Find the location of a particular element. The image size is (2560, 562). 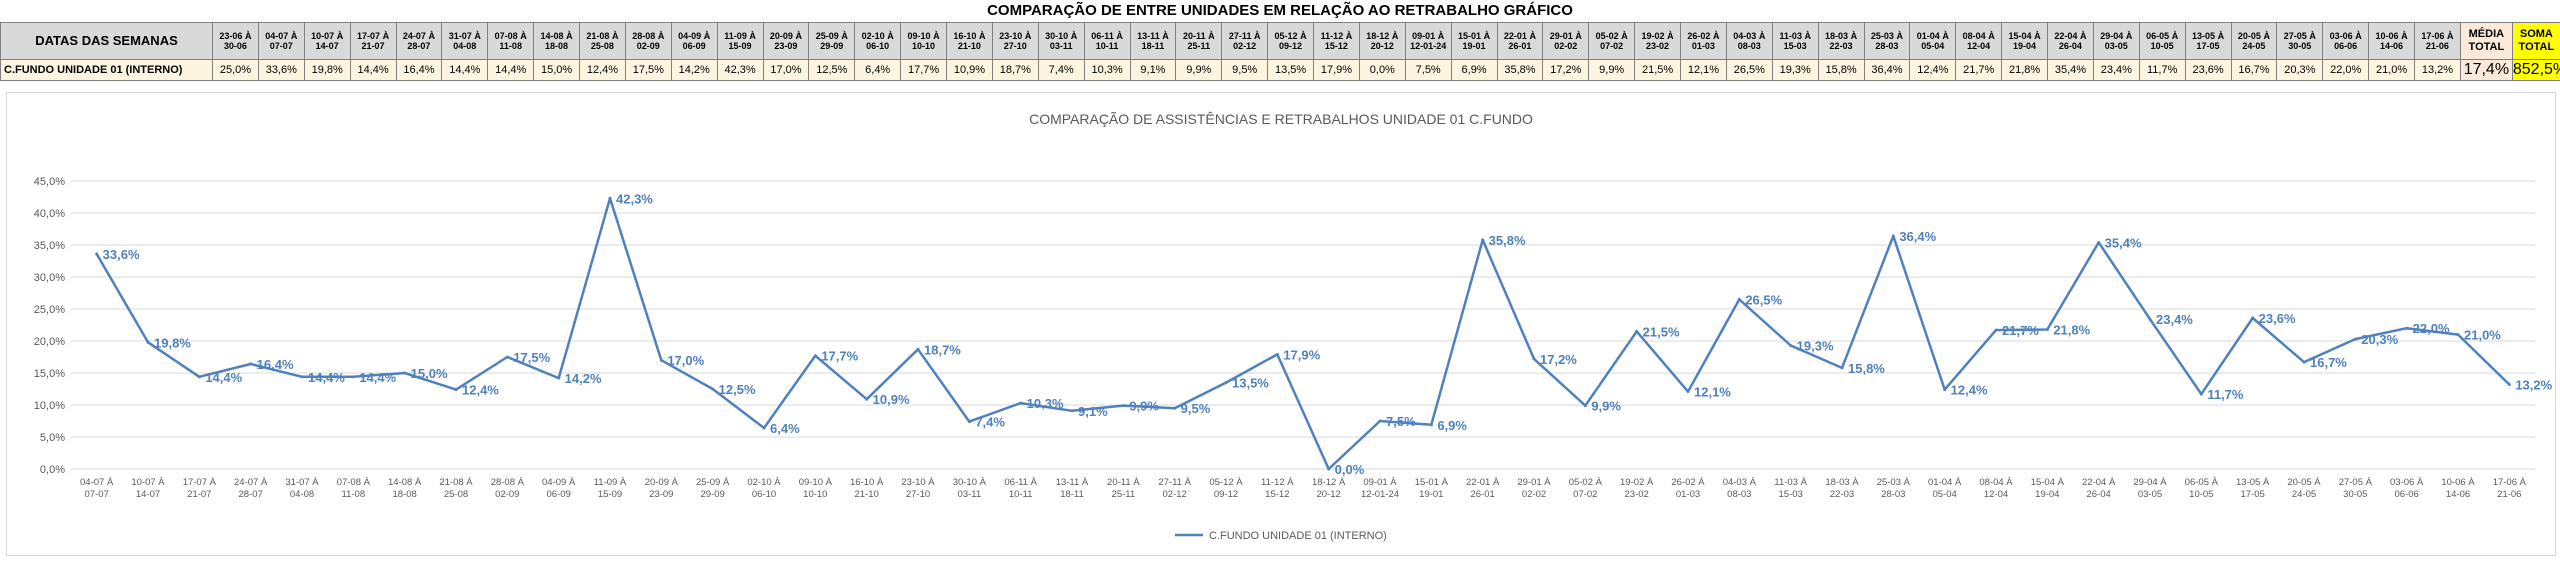

week-header-cell: 08-04 À 12-04 is located at coordinates (1979, 41).